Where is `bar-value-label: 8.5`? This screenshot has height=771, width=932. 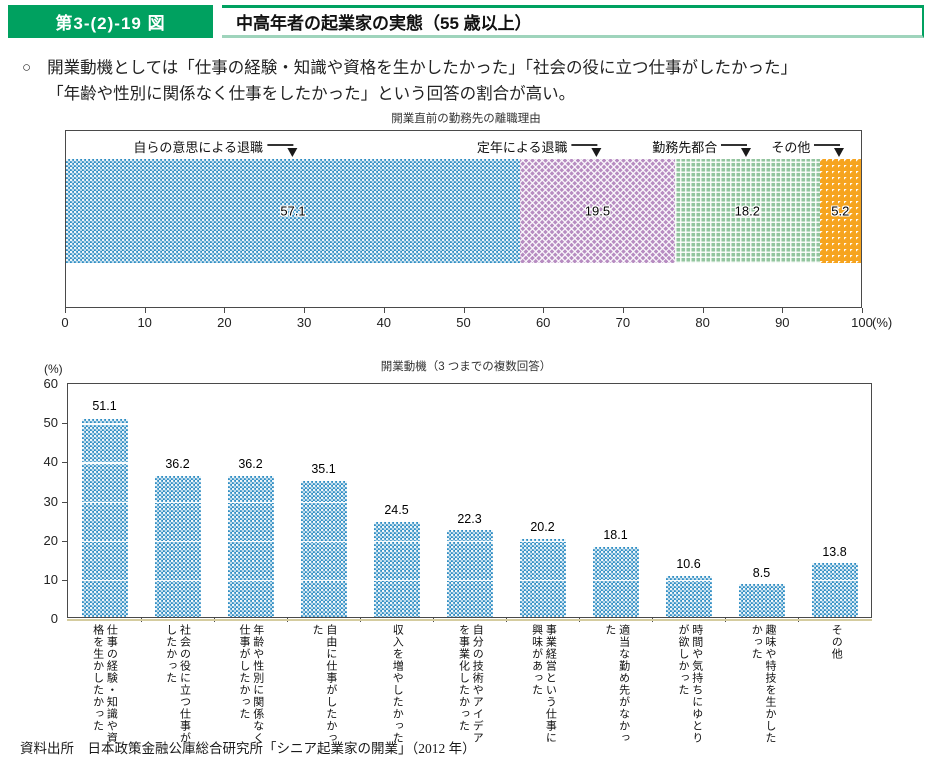
bar-value-label: 8.5 is located at coordinates (761, 572).